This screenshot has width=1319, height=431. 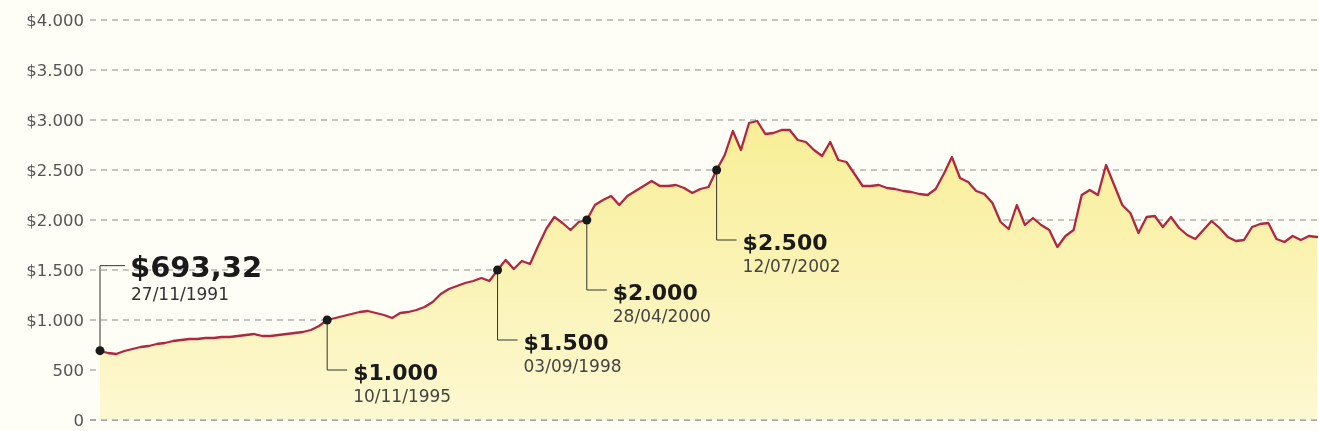 What do you see at coordinates (68, 370) in the screenshot?
I see `y-tick-label: 500` at bounding box center [68, 370].